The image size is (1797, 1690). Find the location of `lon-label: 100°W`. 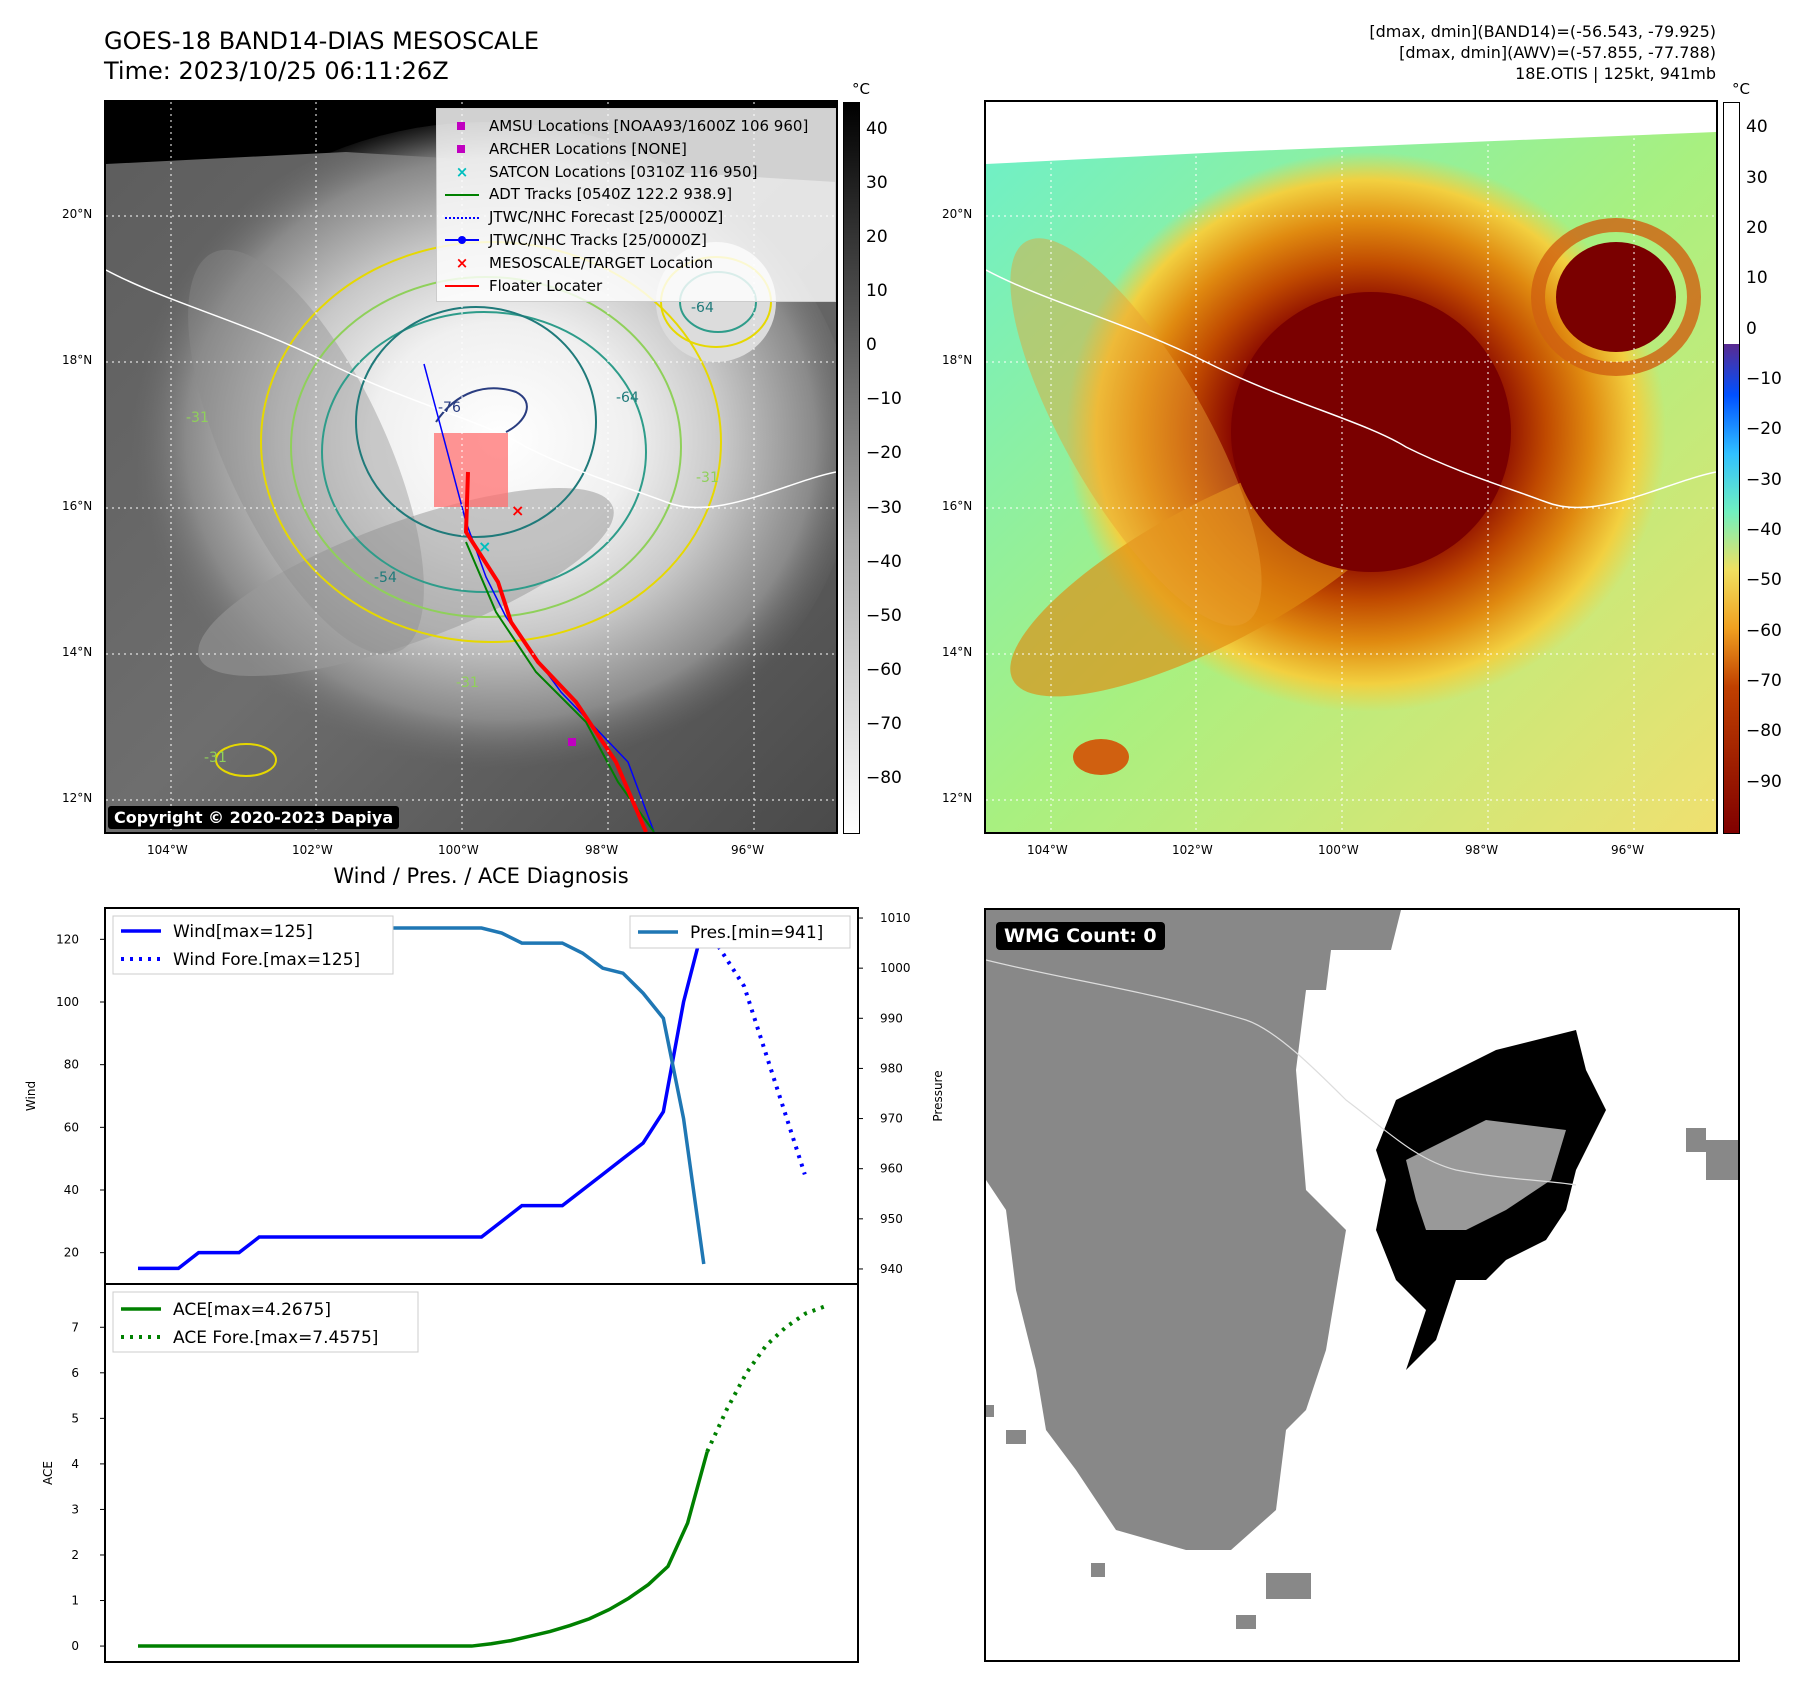

lon-label: 100°W is located at coordinates (458, 850).